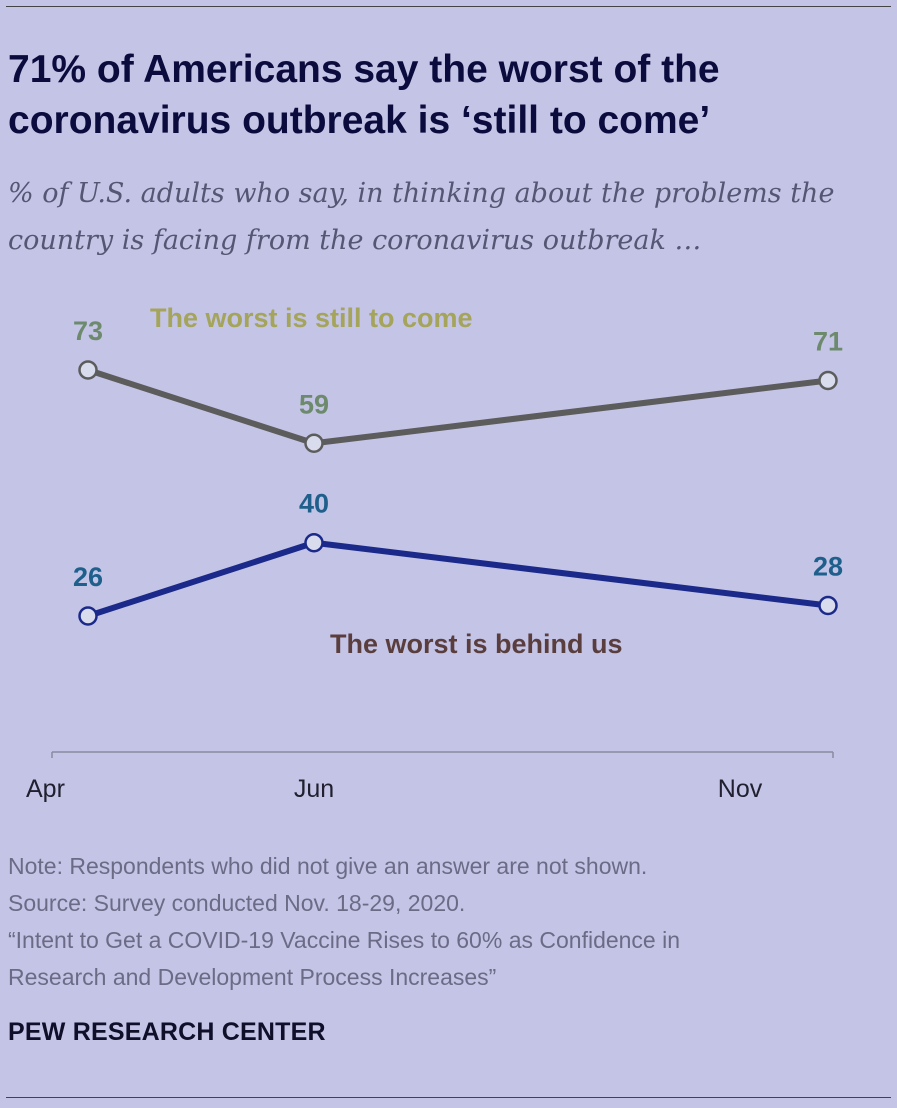 This screenshot has height=1108, width=897. What do you see at coordinates (45, 789) in the screenshot?
I see `x-tick-label: Apr` at bounding box center [45, 789].